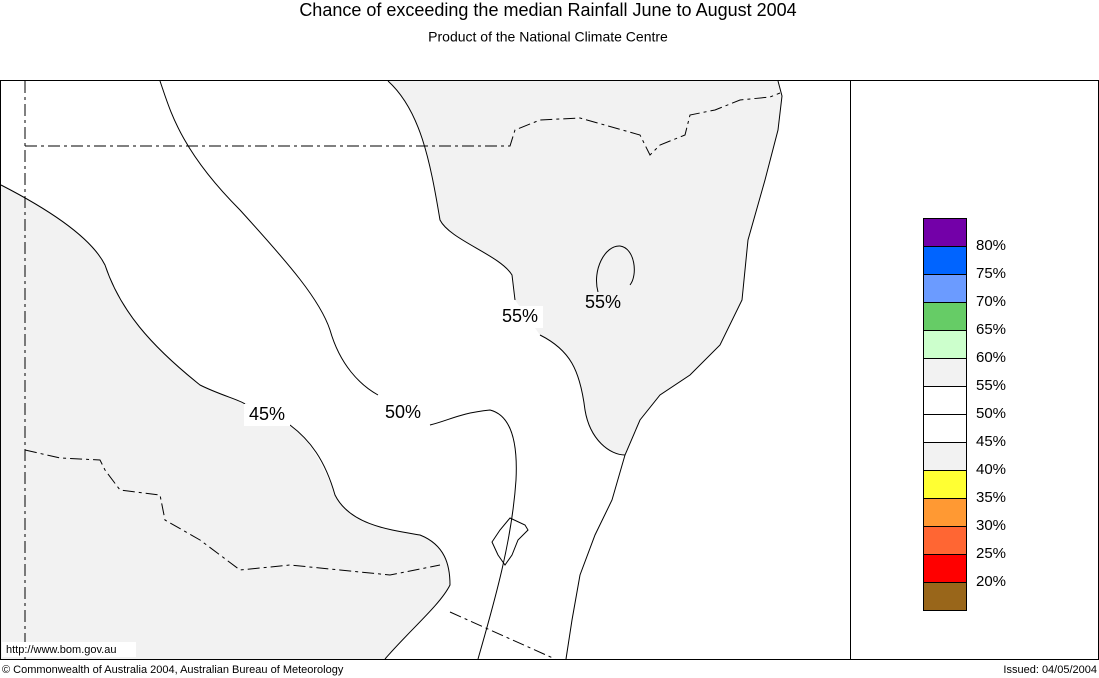 The image size is (1099, 678). What do you see at coordinates (991, 413) in the screenshot?
I see `legend-label: 50%` at bounding box center [991, 413].